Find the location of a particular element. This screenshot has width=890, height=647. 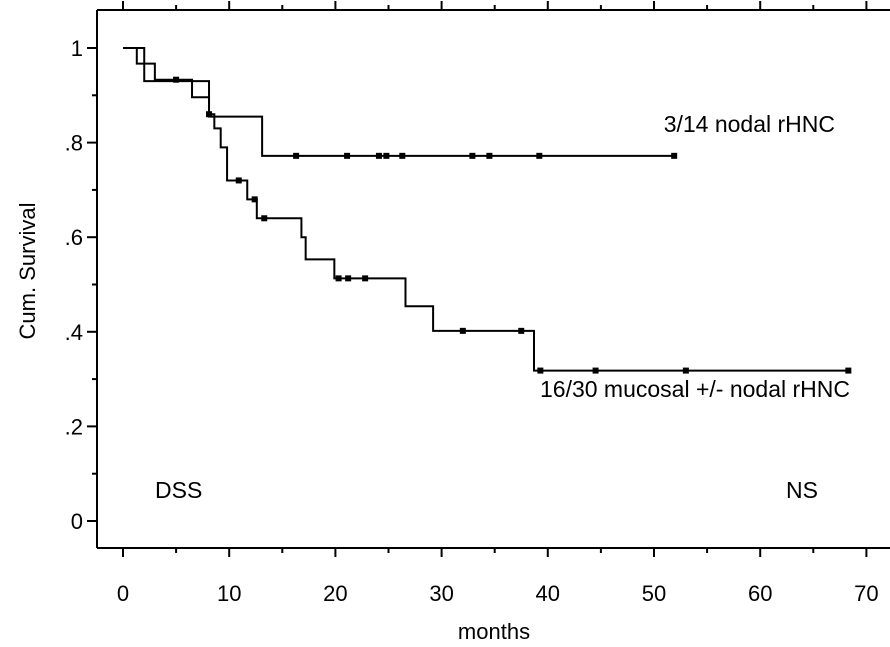

x-tick-label: 0 is located at coordinates (123, 593).